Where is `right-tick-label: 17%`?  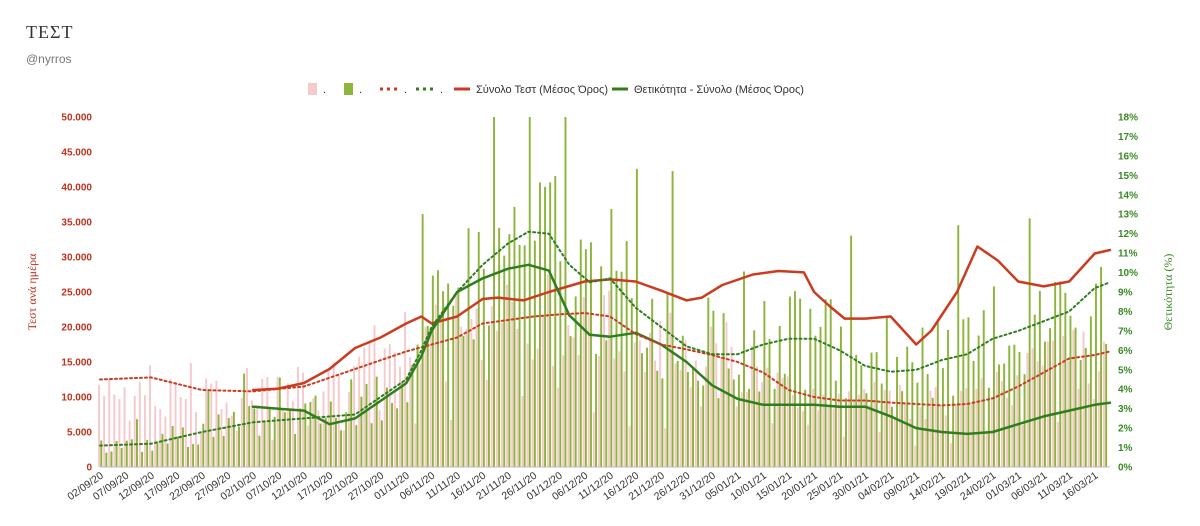
right-tick-label: 17% is located at coordinates (1128, 137).